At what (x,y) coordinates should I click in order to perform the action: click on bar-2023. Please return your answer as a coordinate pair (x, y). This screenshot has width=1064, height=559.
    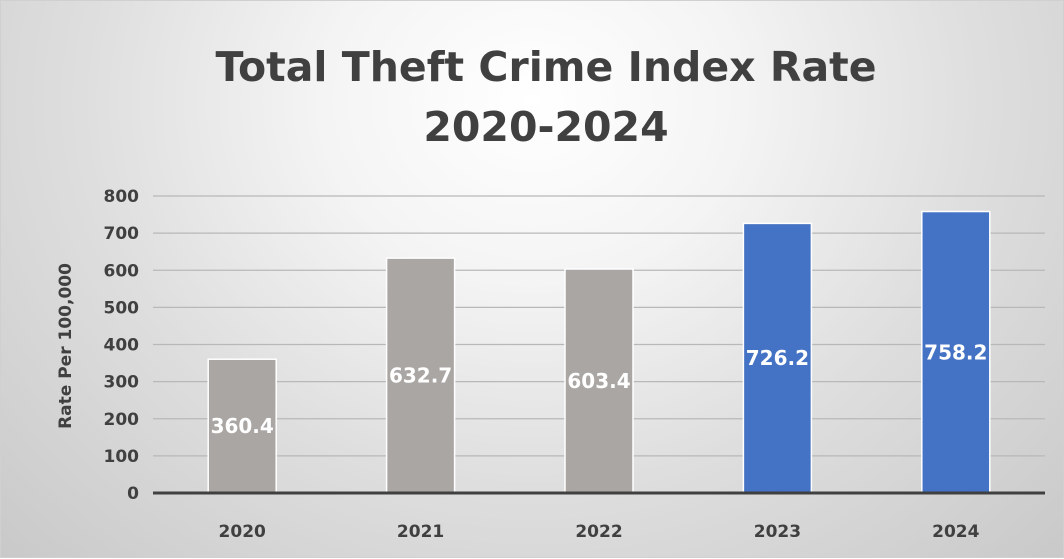
    Looking at the image, I should click on (777, 358).